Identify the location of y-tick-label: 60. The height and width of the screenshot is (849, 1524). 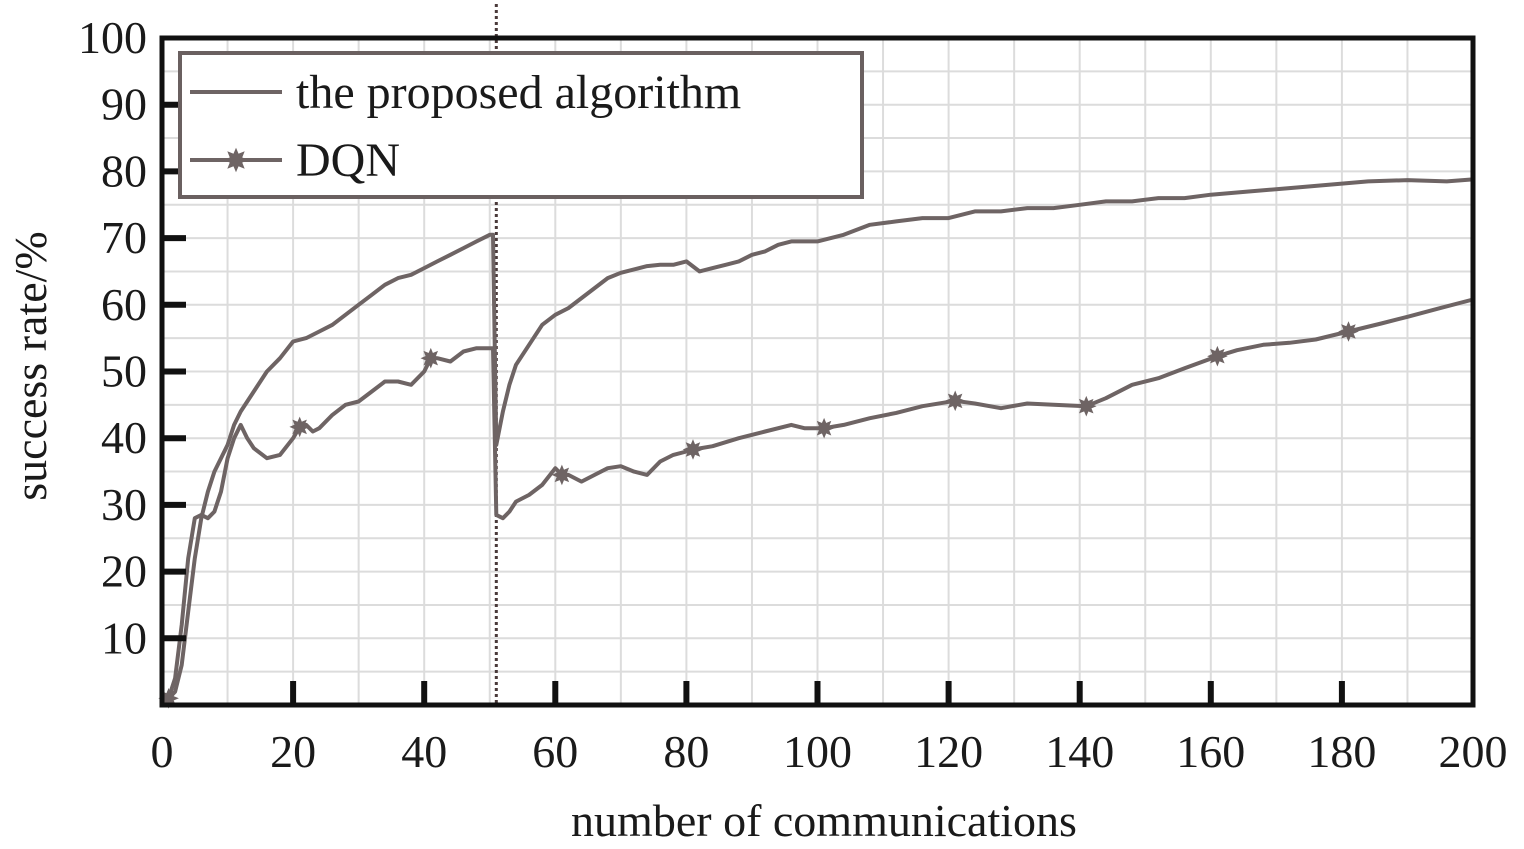
(124, 304).